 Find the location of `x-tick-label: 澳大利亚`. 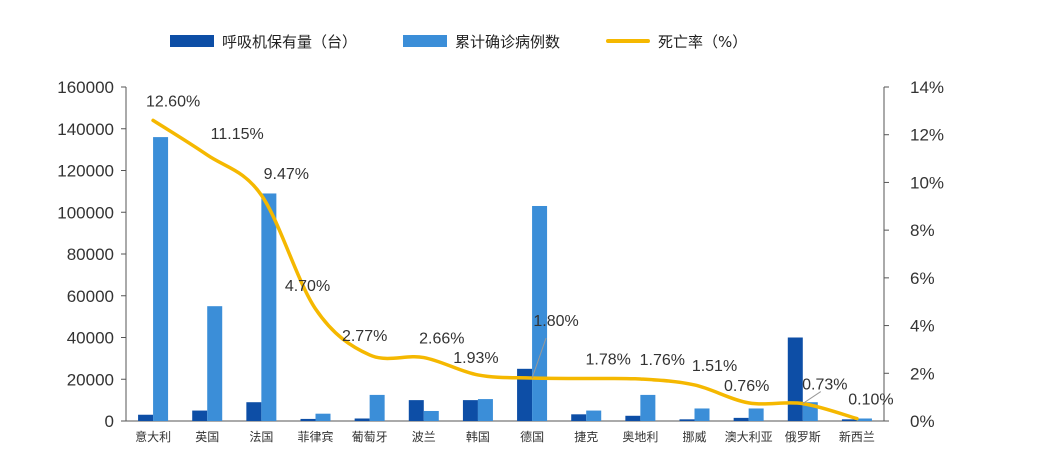

x-tick-label: 澳大利亚 is located at coordinates (749, 437).